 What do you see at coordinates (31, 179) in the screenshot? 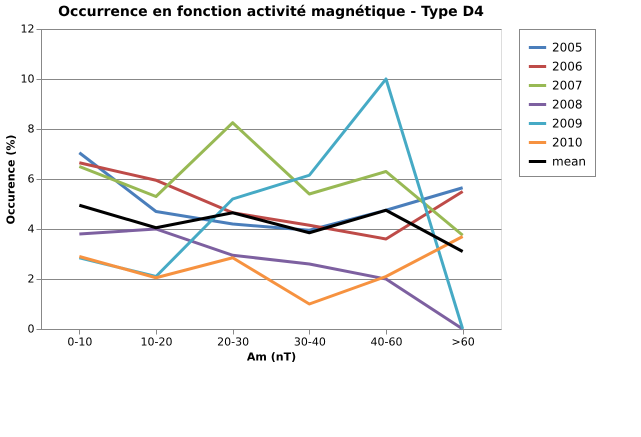
I see `y-tick-label: 6` at bounding box center [31, 179].